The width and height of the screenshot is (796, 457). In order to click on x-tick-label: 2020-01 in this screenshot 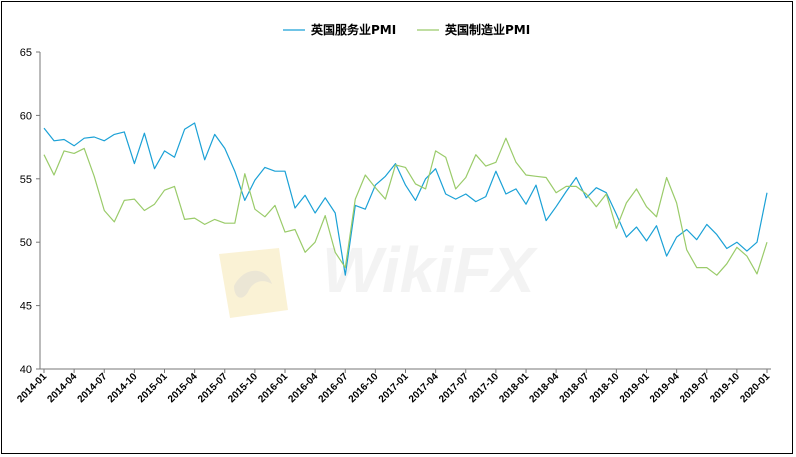, I will do `click(755, 388)`.